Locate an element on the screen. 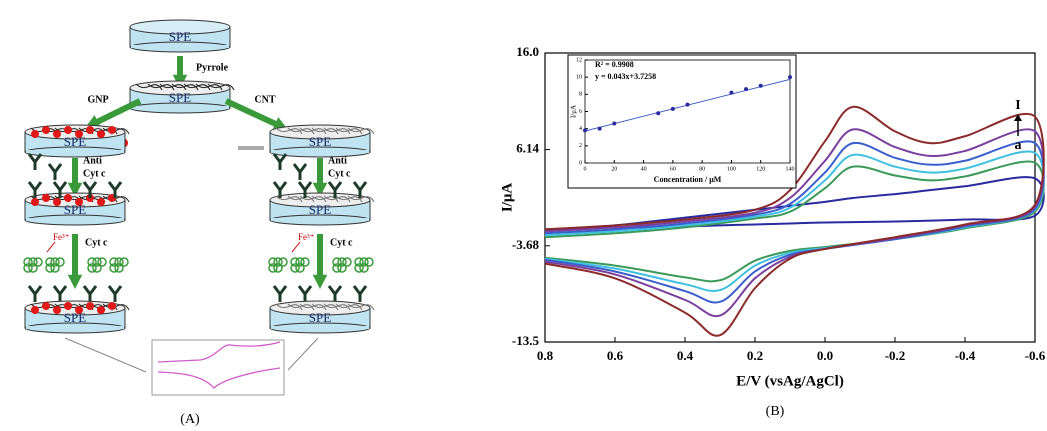 The height and width of the screenshot is (431, 1047). inset-y-tick-label: 12 is located at coordinates (579, 60).